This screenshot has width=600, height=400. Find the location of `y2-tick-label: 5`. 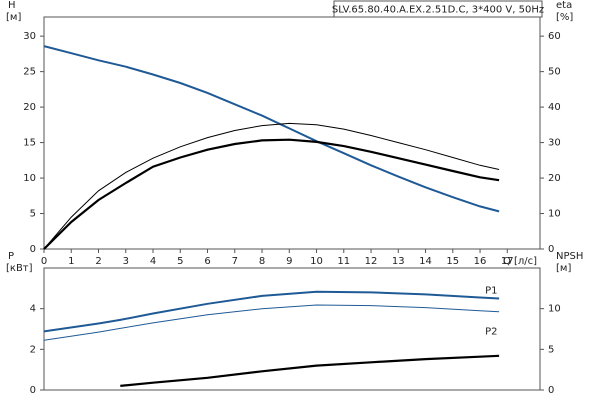

y2-tick-label: 5 is located at coordinates (551, 349).